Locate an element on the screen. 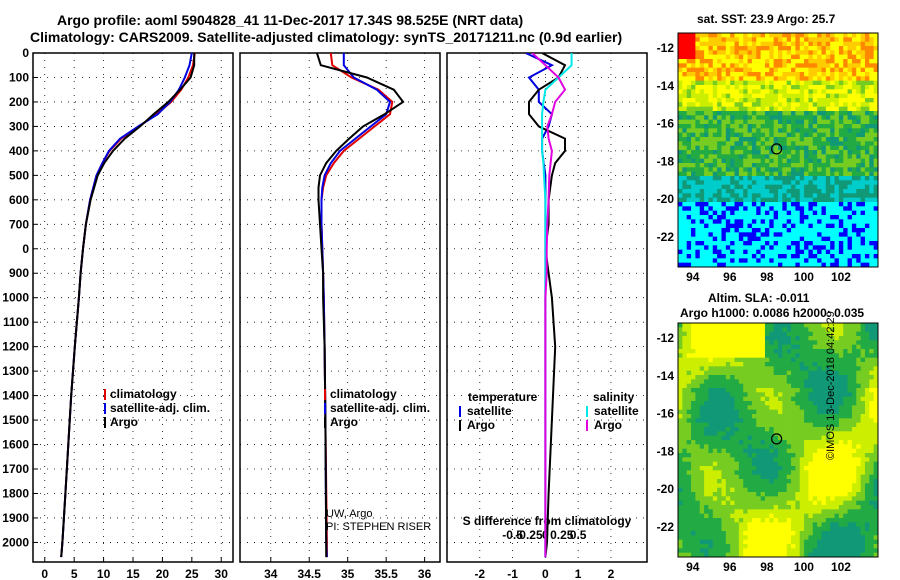 This screenshot has width=900, height=580. y-tick-label: 2000 is located at coordinates (15, 542).